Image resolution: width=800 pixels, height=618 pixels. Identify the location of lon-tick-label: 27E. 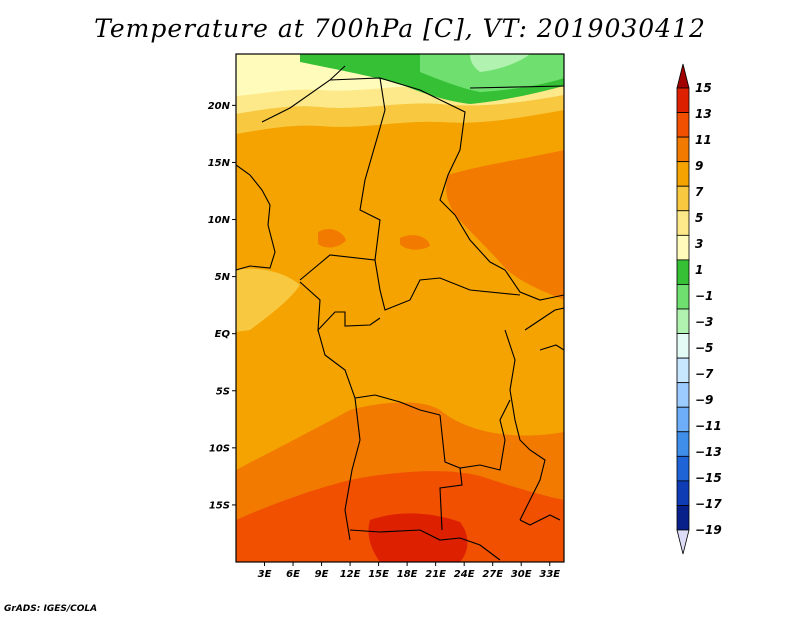
(492, 574).